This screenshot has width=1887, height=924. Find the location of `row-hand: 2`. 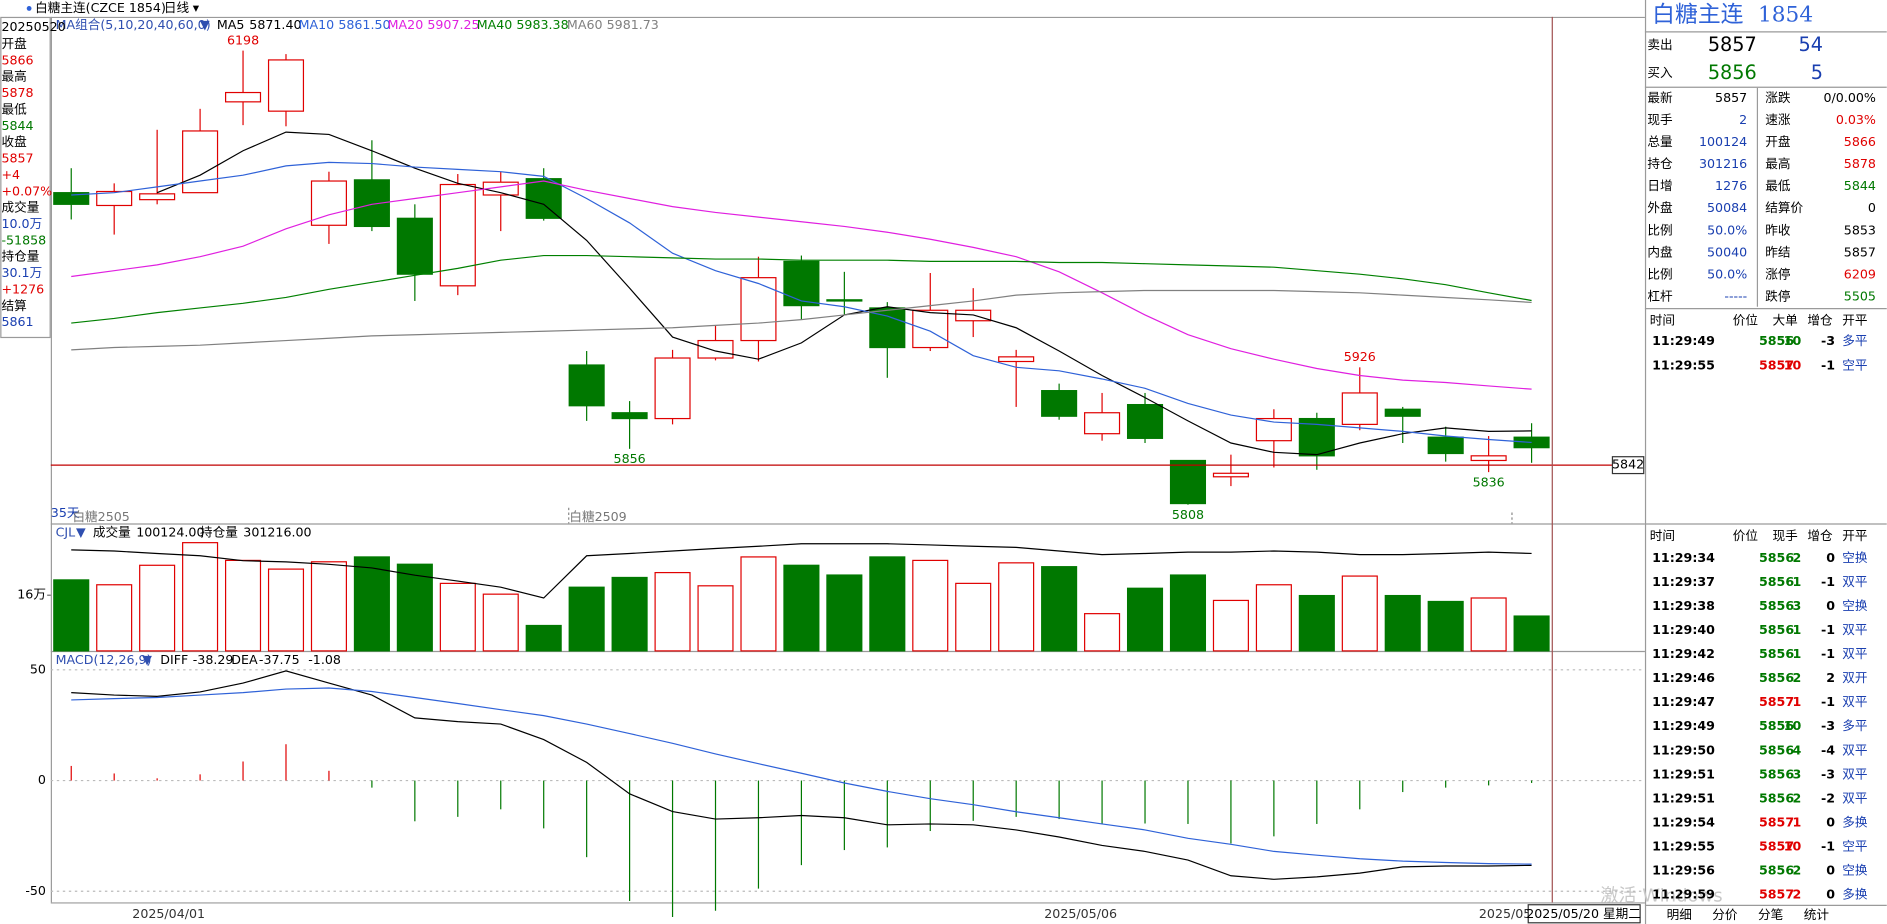

row-hand: 2 is located at coordinates (1797, 870).